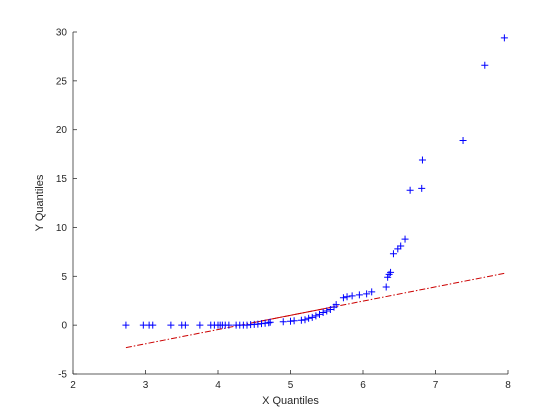  Describe the element at coordinates (62, 130) in the screenshot. I see `y-tick-label-5: 20` at that location.